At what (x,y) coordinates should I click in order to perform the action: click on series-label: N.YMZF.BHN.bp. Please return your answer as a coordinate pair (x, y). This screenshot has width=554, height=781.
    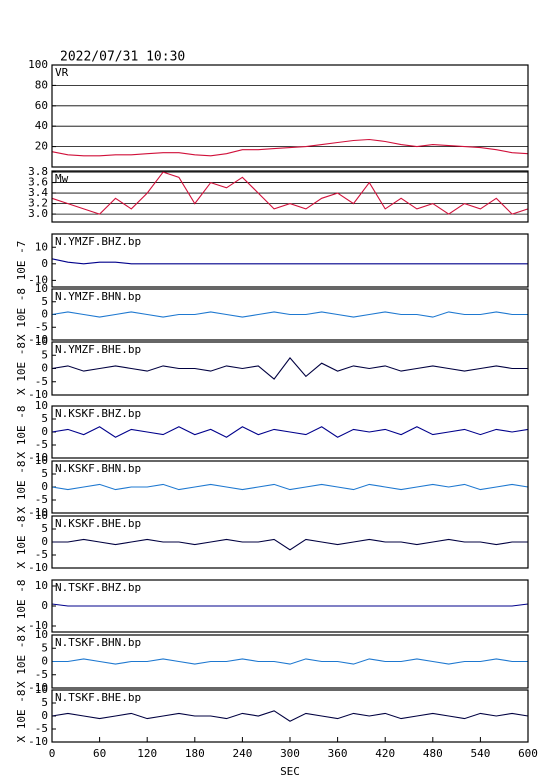
    Looking at the image, I should click on (98, 296).